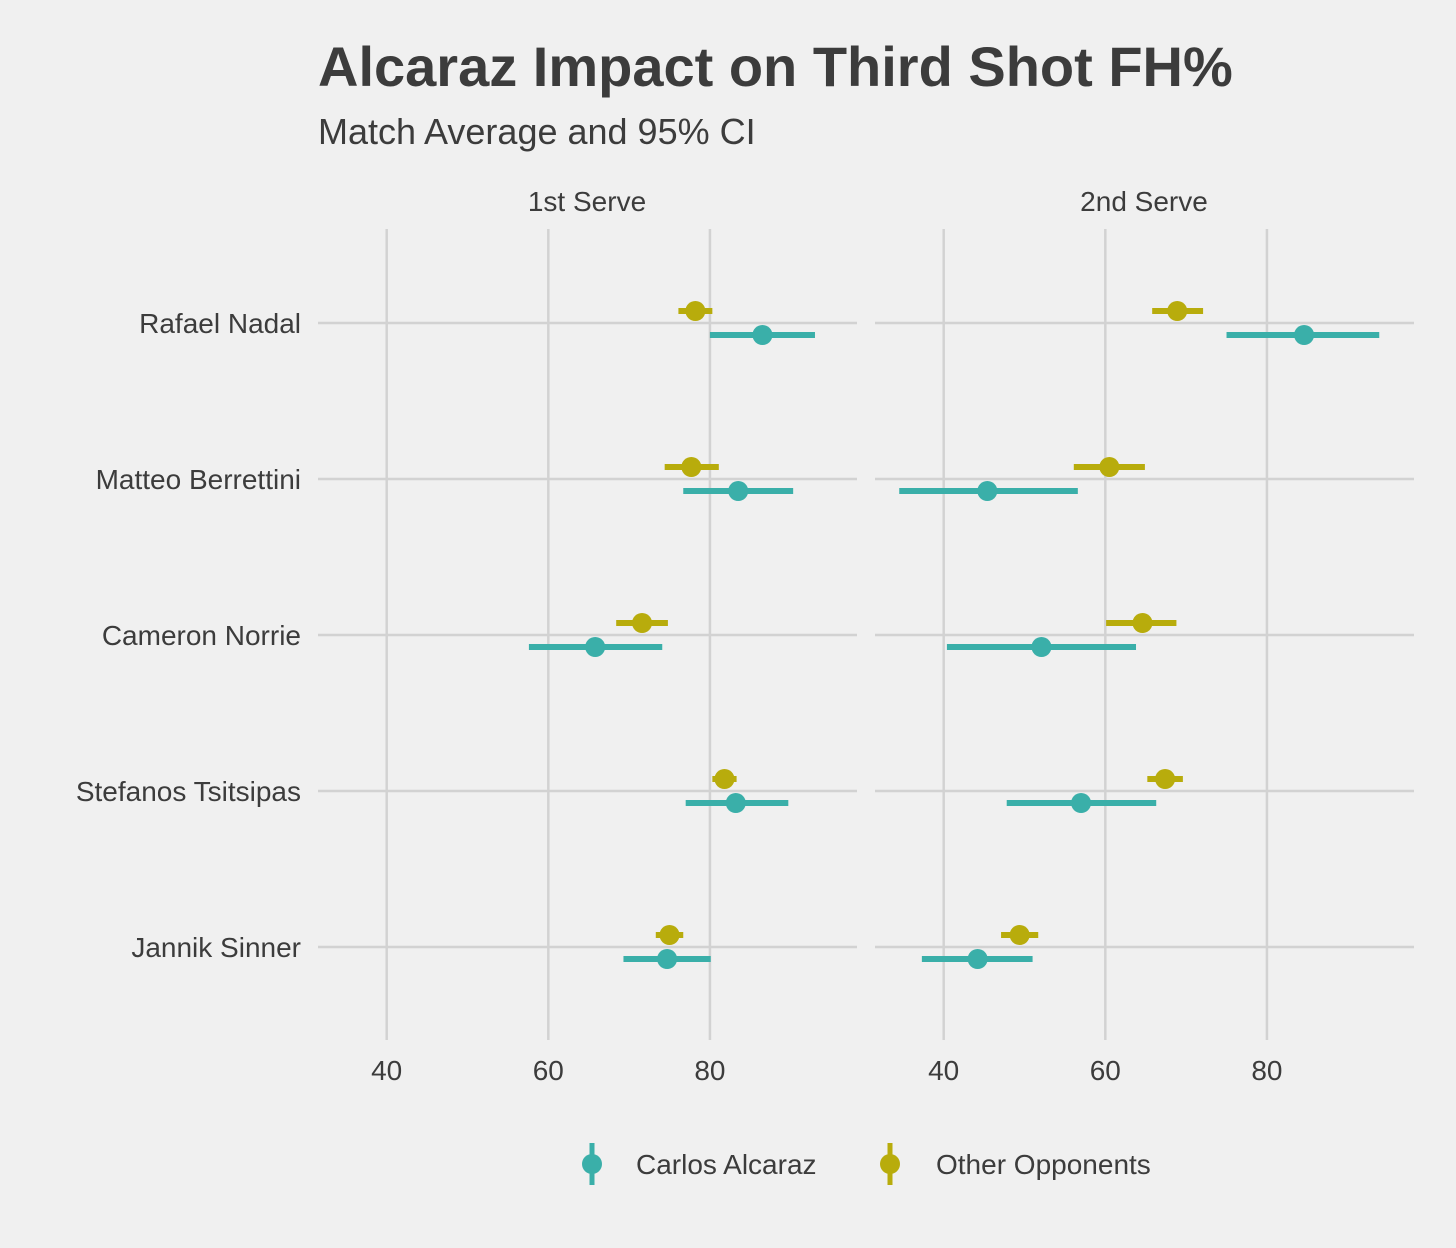 Image resolution: width=1456 pixels, height=1248 pixels. What do you see at coordinates (201, 635) in the screenshot?
I see `y-label-cameron-norrie: Cameron Norrie` at bounding box center [201, 635].